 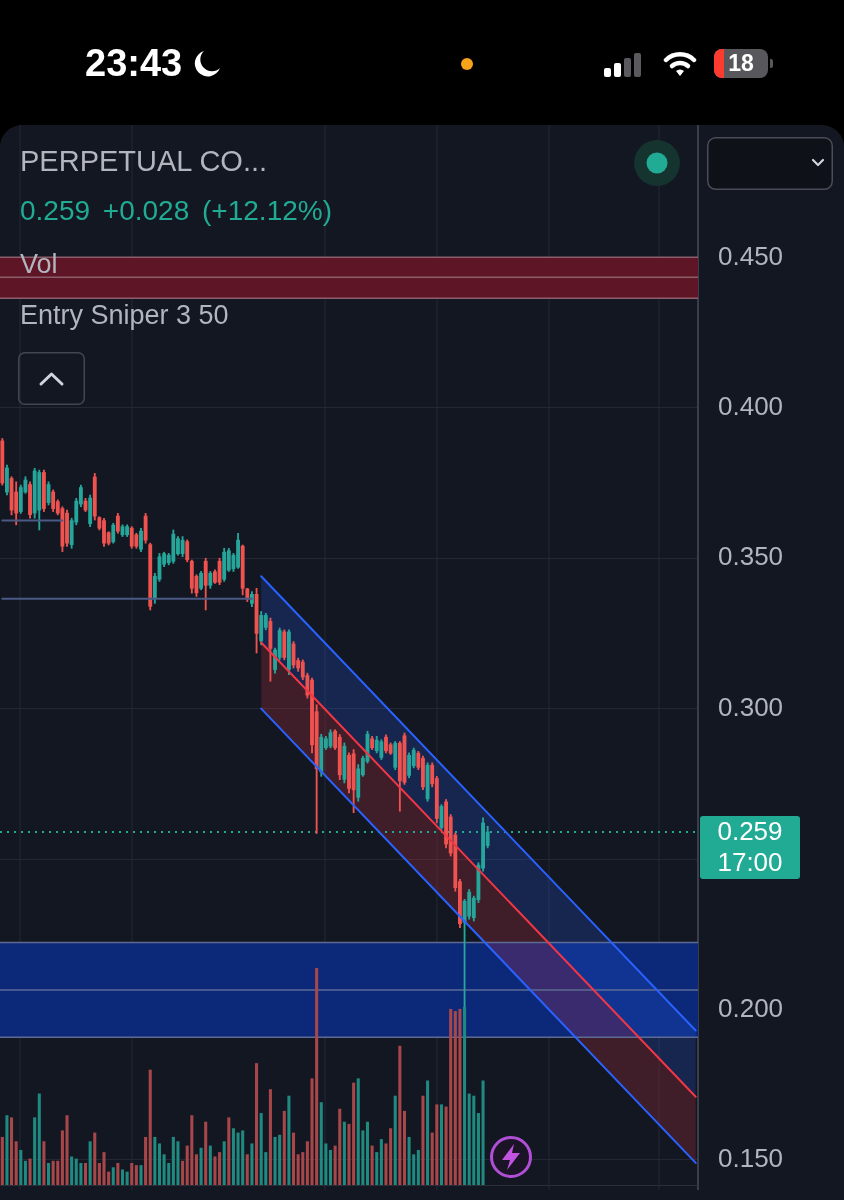 What do you see at coordinates (751, 706) in the screenshot?
I see `y-tick-label: 0.300` at bounding box center [751, 706].